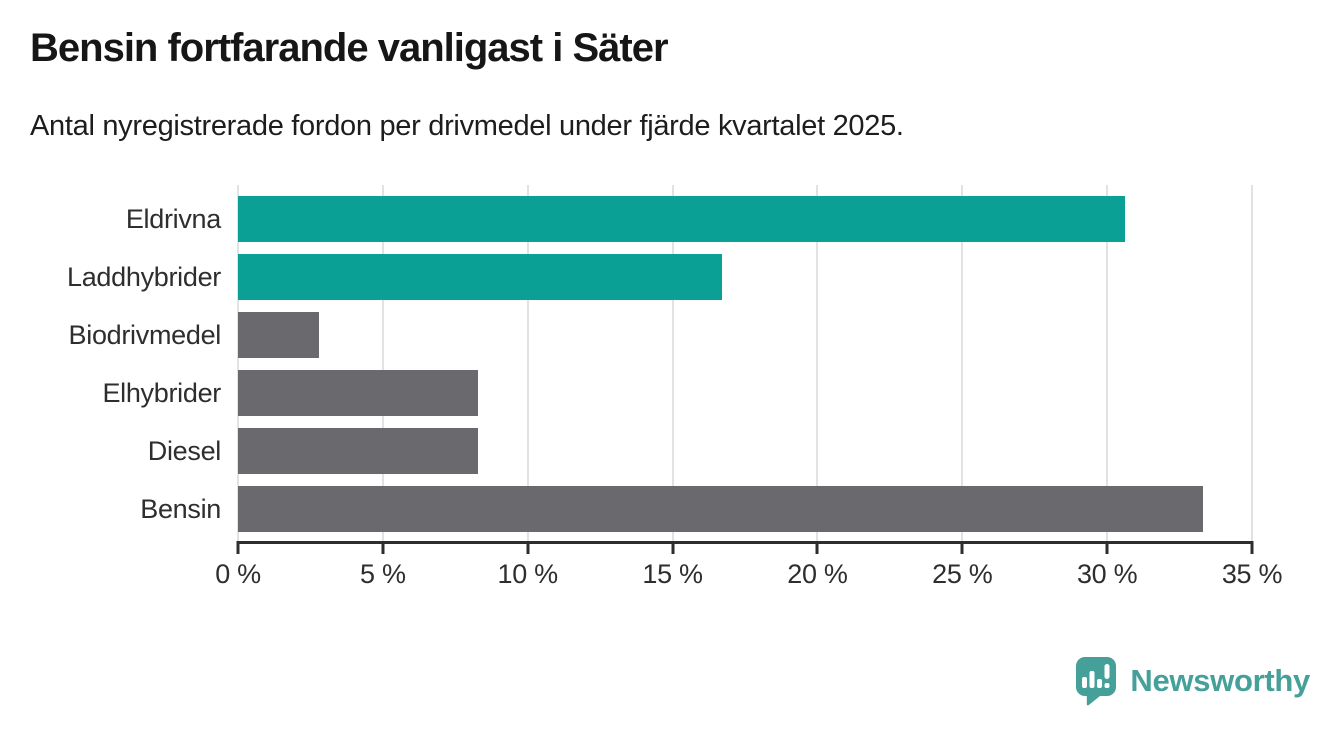  What do you see at coordinates (1252, 574) in the screenshot?
I see `x-tick-label: 35 %` at bounding box center [1252, 574].